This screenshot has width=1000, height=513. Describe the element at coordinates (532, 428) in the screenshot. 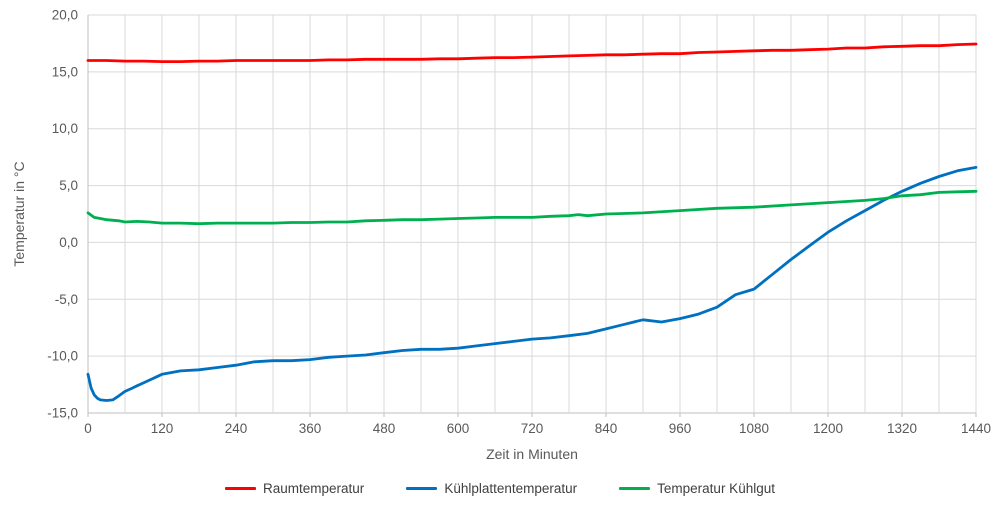

I see `x-tick-label: 720` at that location.